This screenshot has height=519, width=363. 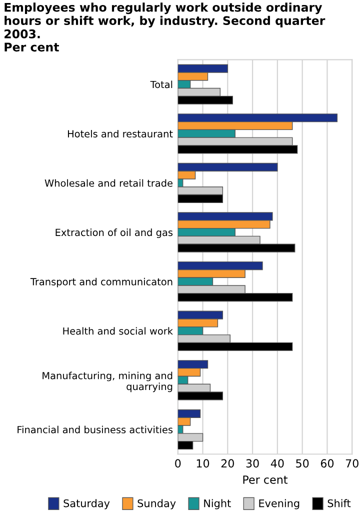 I want to click on y-tick-label: Health and social work, so click(x=118, y=331).